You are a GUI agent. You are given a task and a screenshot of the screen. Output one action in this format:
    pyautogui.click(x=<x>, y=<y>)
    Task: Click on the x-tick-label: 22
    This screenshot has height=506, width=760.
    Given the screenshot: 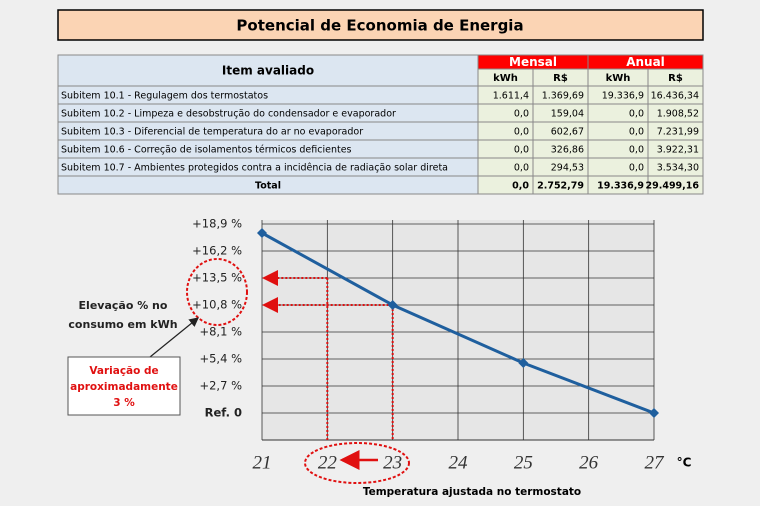 What is the action you would take?
    pyautogui.click(x=328, y=462)
    